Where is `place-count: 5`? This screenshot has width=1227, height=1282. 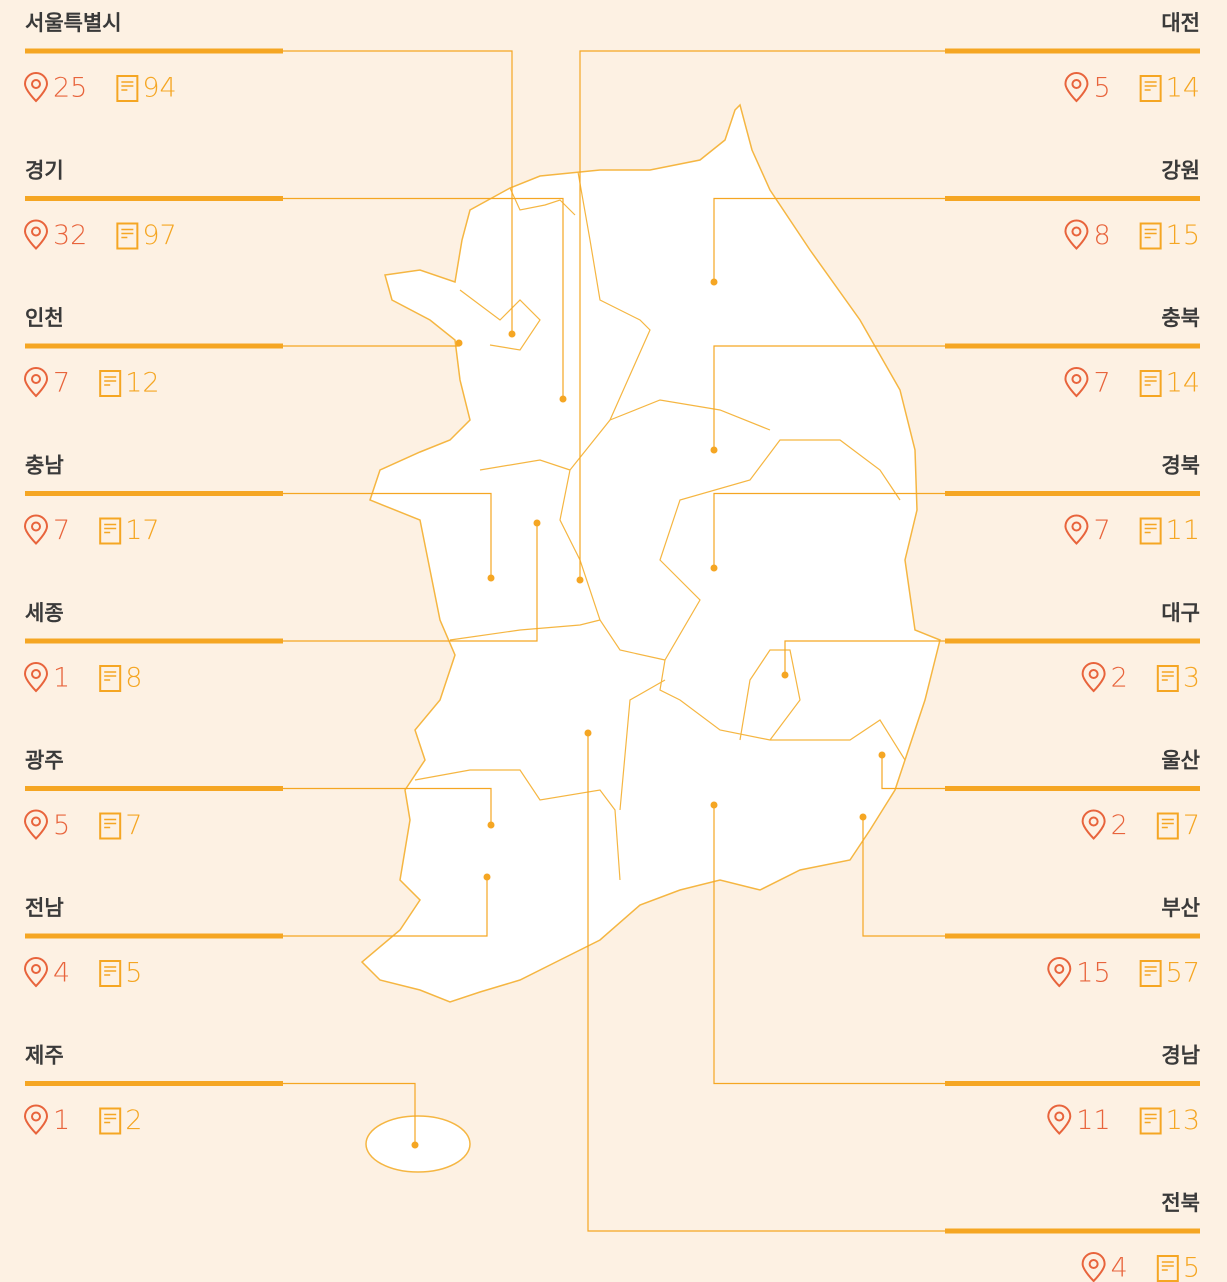 place-count: 5 is located at coordinates (61, 825).